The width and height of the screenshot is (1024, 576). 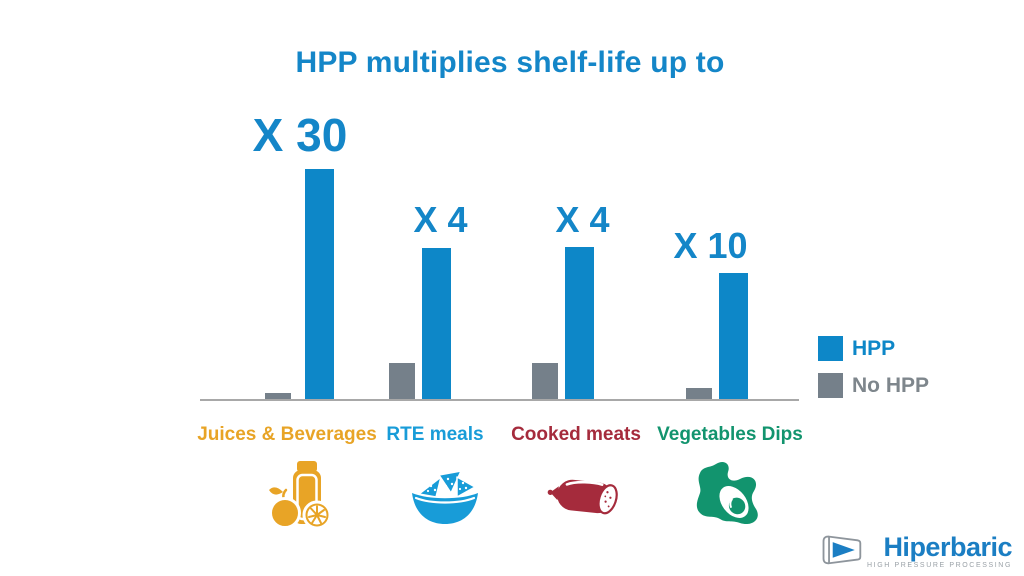 What do you see at coordinates (278, 396) in the screenshot?
I see `bar-nohpp-juices` at bounding box center [278, 396].